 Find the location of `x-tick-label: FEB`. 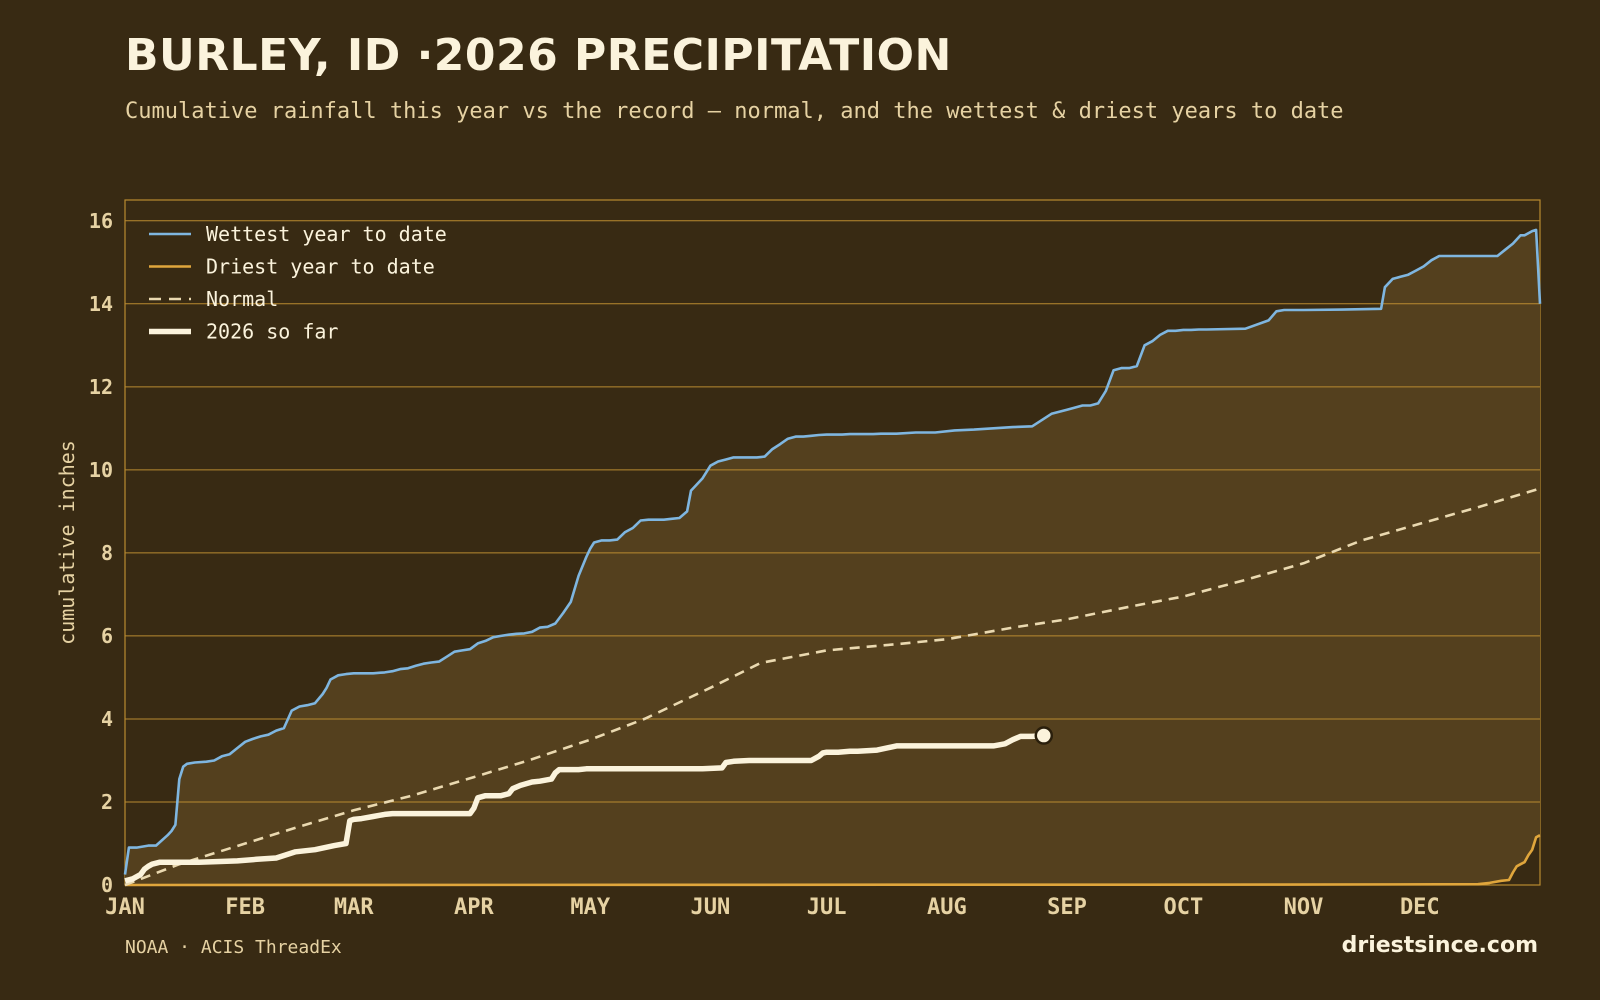

x-tick-label: FEB is located at coordinates (245, 907).